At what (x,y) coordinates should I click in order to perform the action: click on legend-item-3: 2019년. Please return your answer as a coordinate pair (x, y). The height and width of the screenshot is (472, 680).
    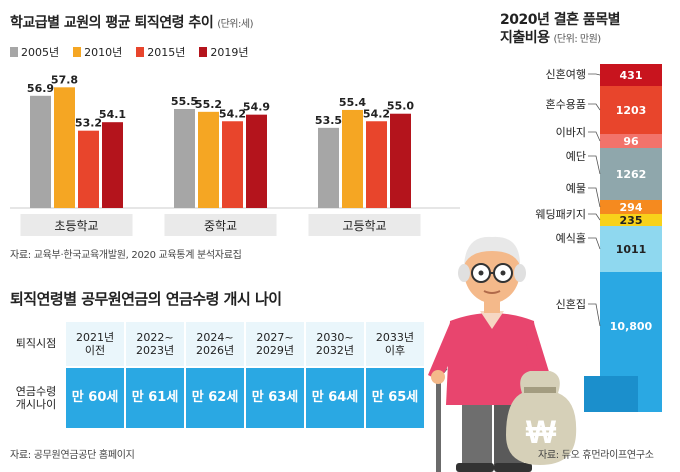
    Looking at the image, I should click on (224, 52).